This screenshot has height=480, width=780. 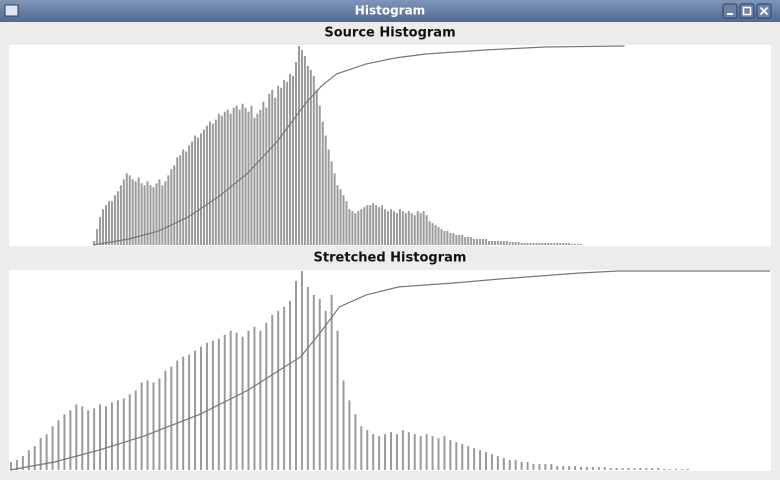 I want to click on minimize-button, so click(x=730, y=11).